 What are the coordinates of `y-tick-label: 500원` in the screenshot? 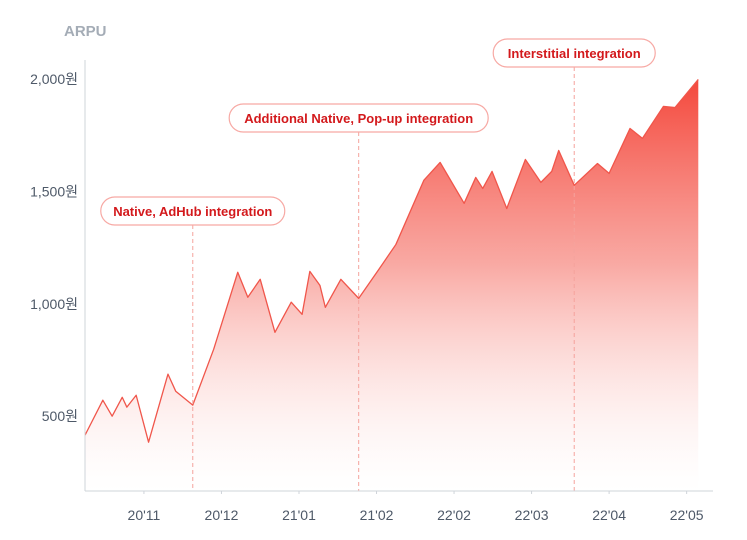 It's located at (60, 416).